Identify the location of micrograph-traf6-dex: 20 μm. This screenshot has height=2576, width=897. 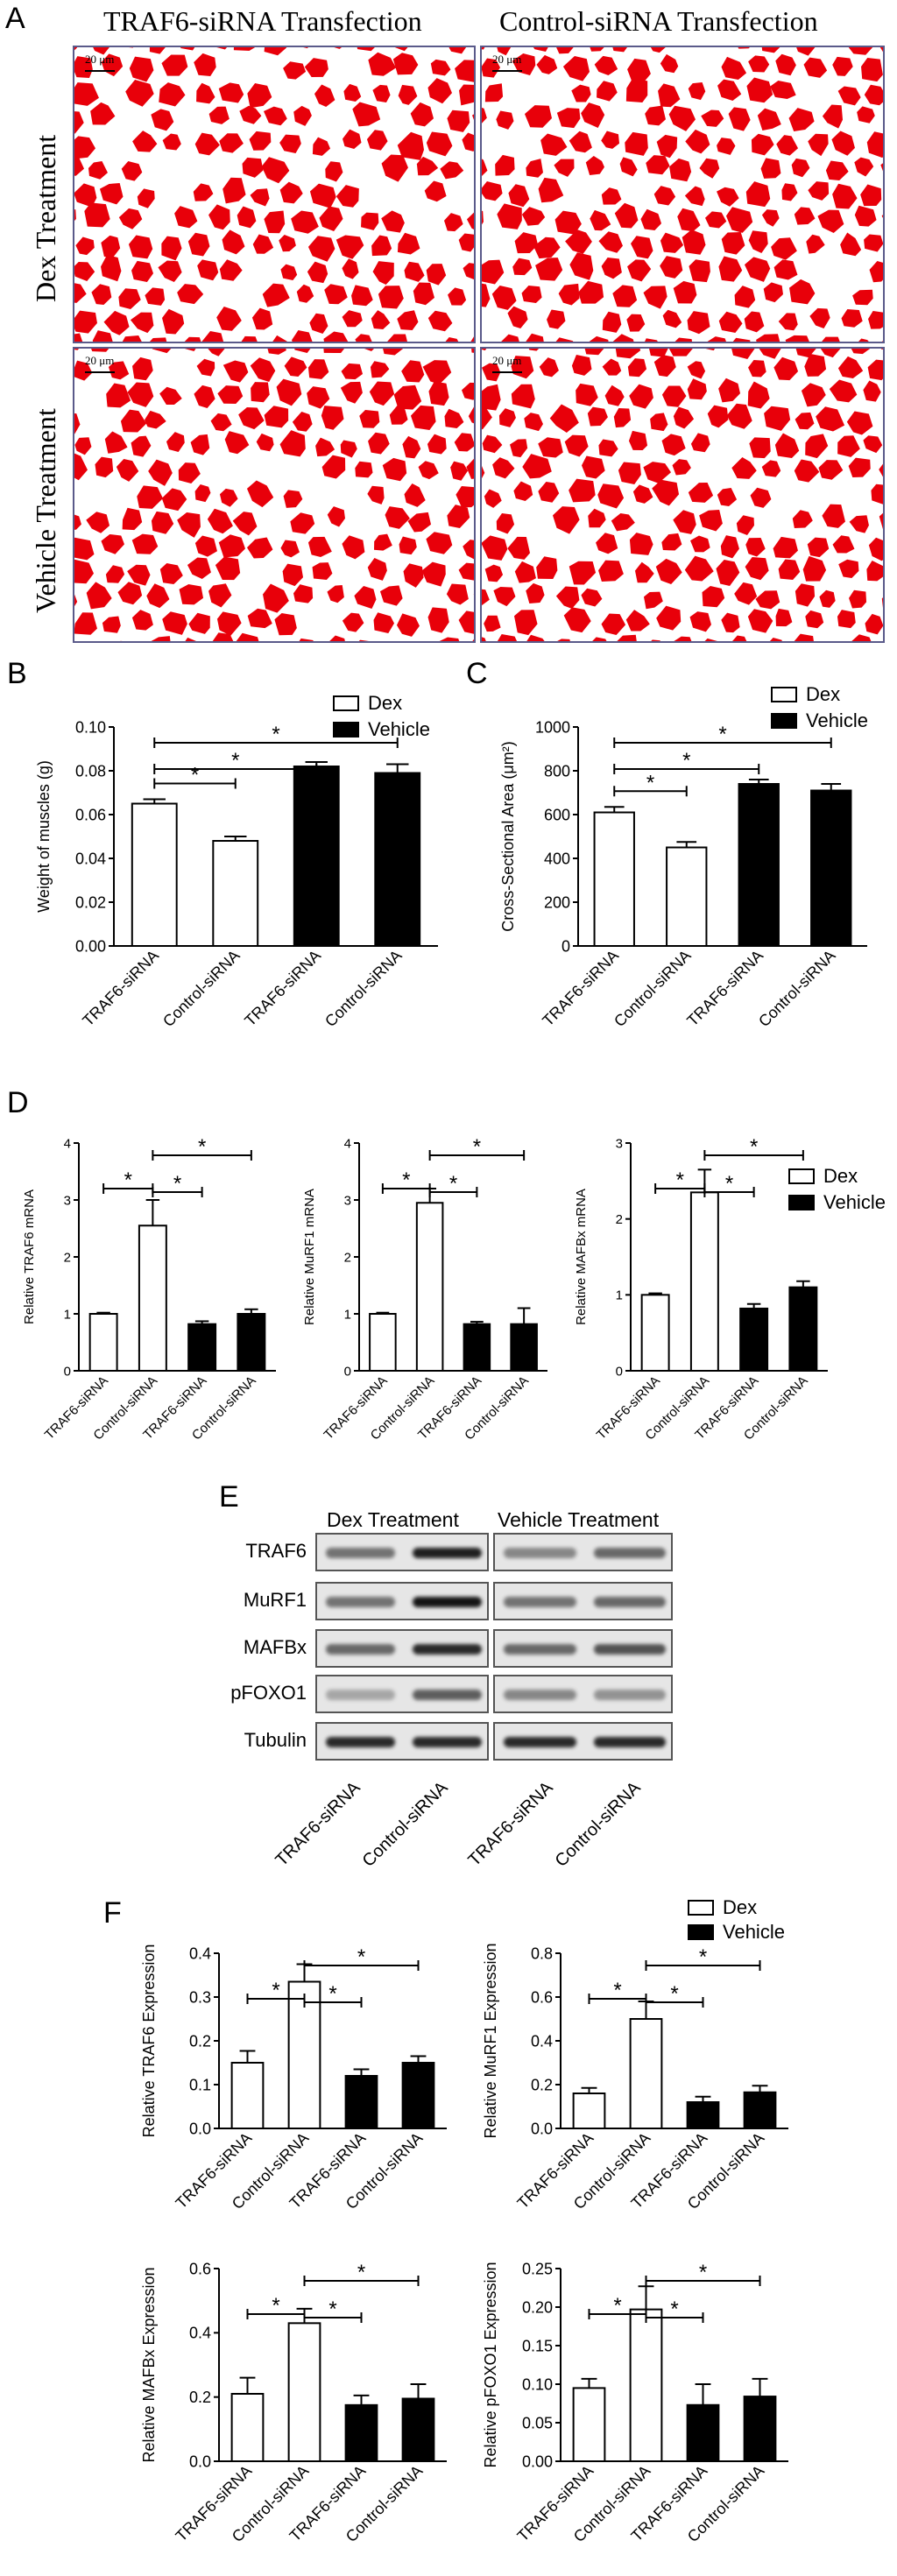
(274, 194).